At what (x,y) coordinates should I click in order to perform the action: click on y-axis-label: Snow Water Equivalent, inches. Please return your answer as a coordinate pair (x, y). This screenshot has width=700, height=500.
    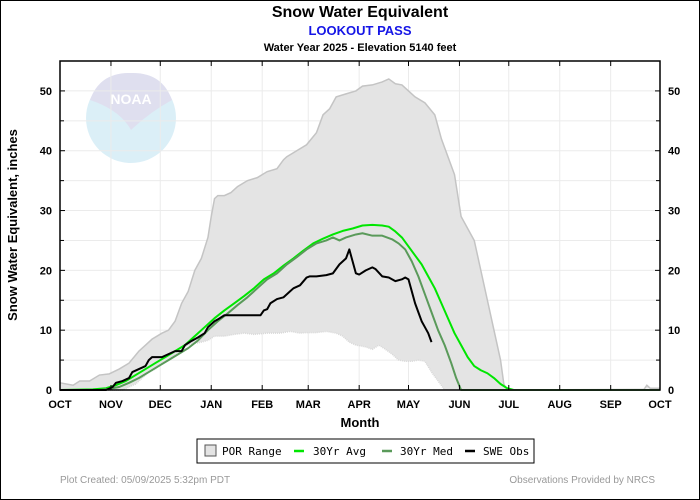
    Looking at the image, I should click on (12, 225).